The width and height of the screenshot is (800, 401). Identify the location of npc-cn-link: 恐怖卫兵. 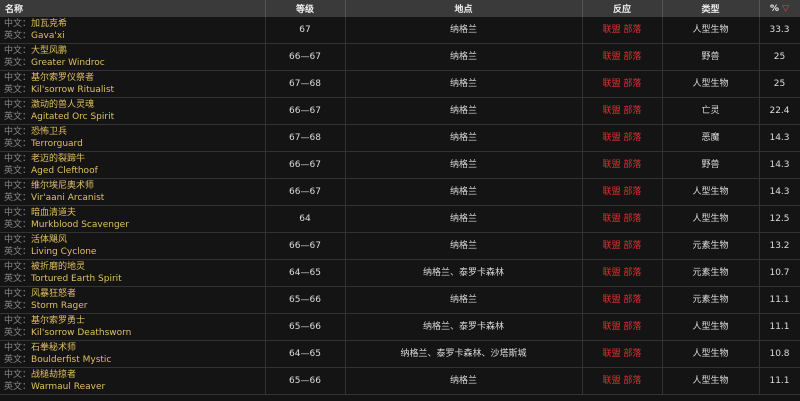
(49, 132).